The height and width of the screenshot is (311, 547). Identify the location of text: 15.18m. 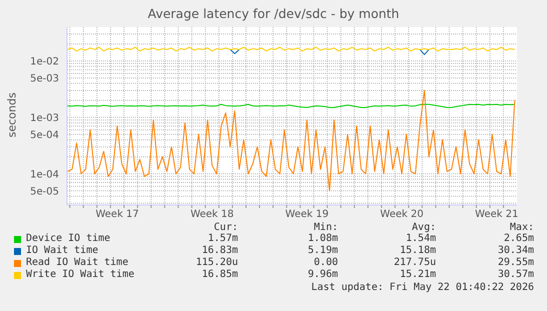
(418, 250).